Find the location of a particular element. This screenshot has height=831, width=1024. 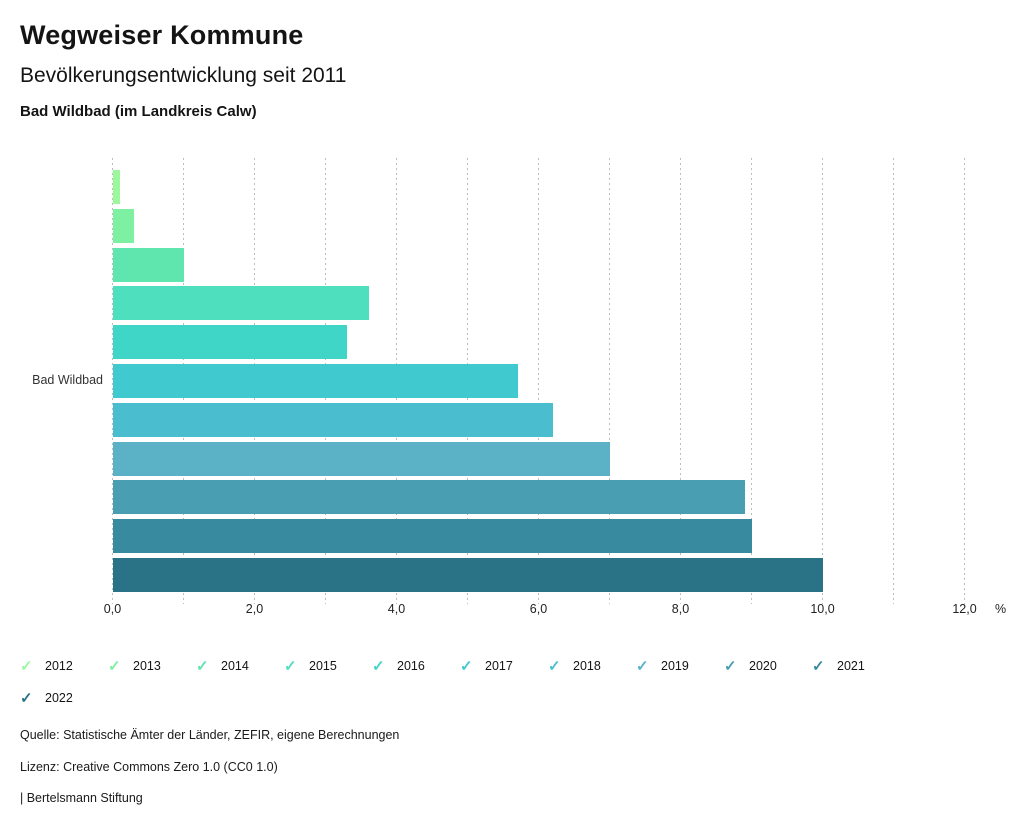

legend-item-label: 2016 is located at coordinates (411, 666).